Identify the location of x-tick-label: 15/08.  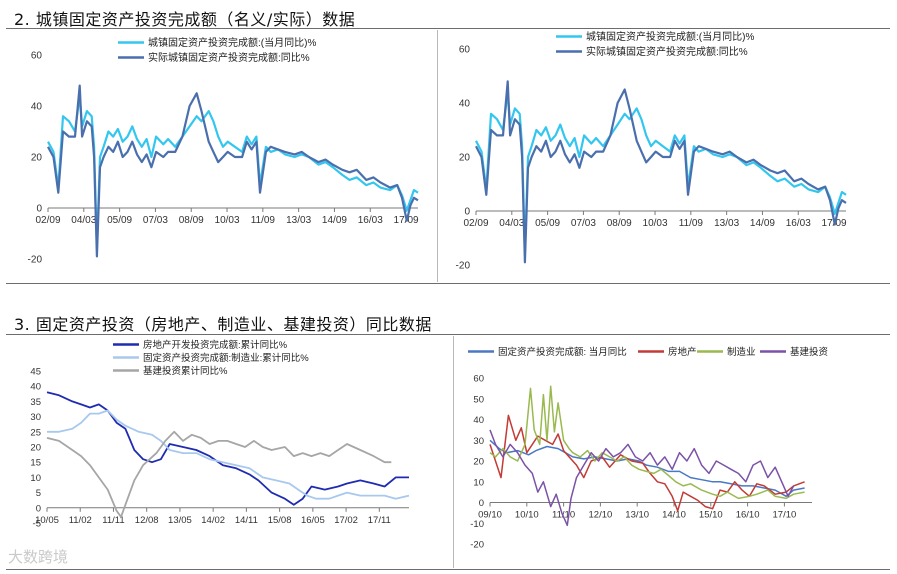
(280, 520).